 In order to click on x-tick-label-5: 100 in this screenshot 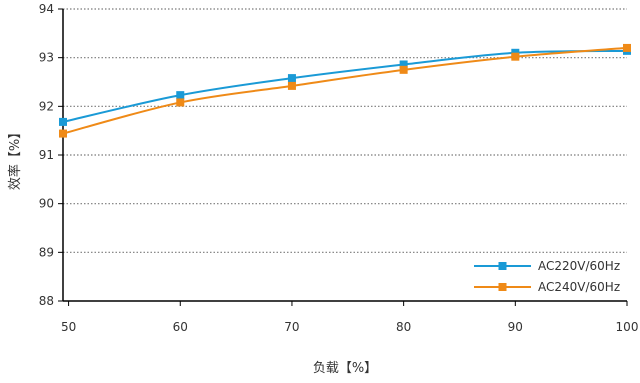, I will do `click(627, 327)`.